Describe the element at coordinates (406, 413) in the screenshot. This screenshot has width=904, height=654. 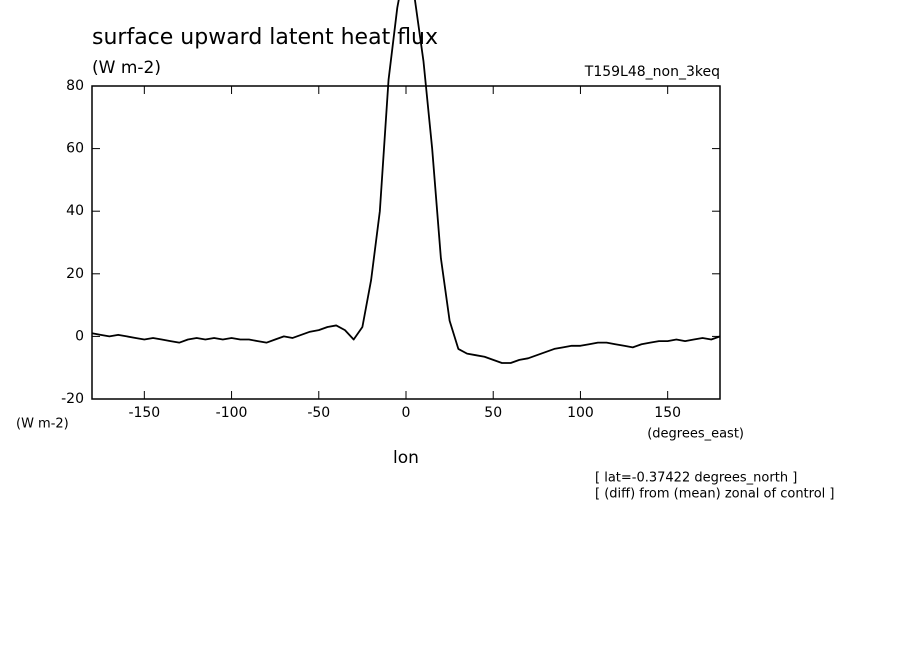
I see `x-tick-label: 0` at that location.